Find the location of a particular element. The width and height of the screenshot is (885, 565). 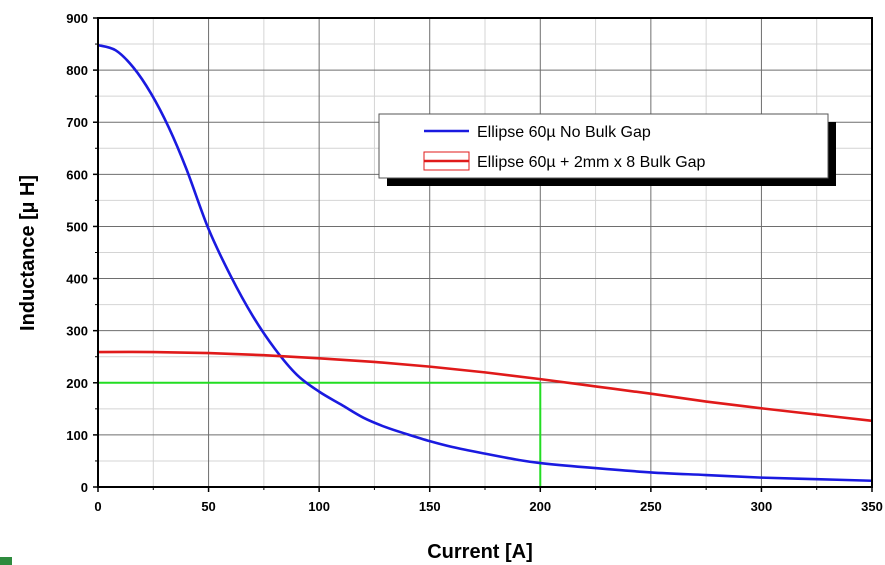

y-tick-label: 500 is located at coordinates (77, 226).